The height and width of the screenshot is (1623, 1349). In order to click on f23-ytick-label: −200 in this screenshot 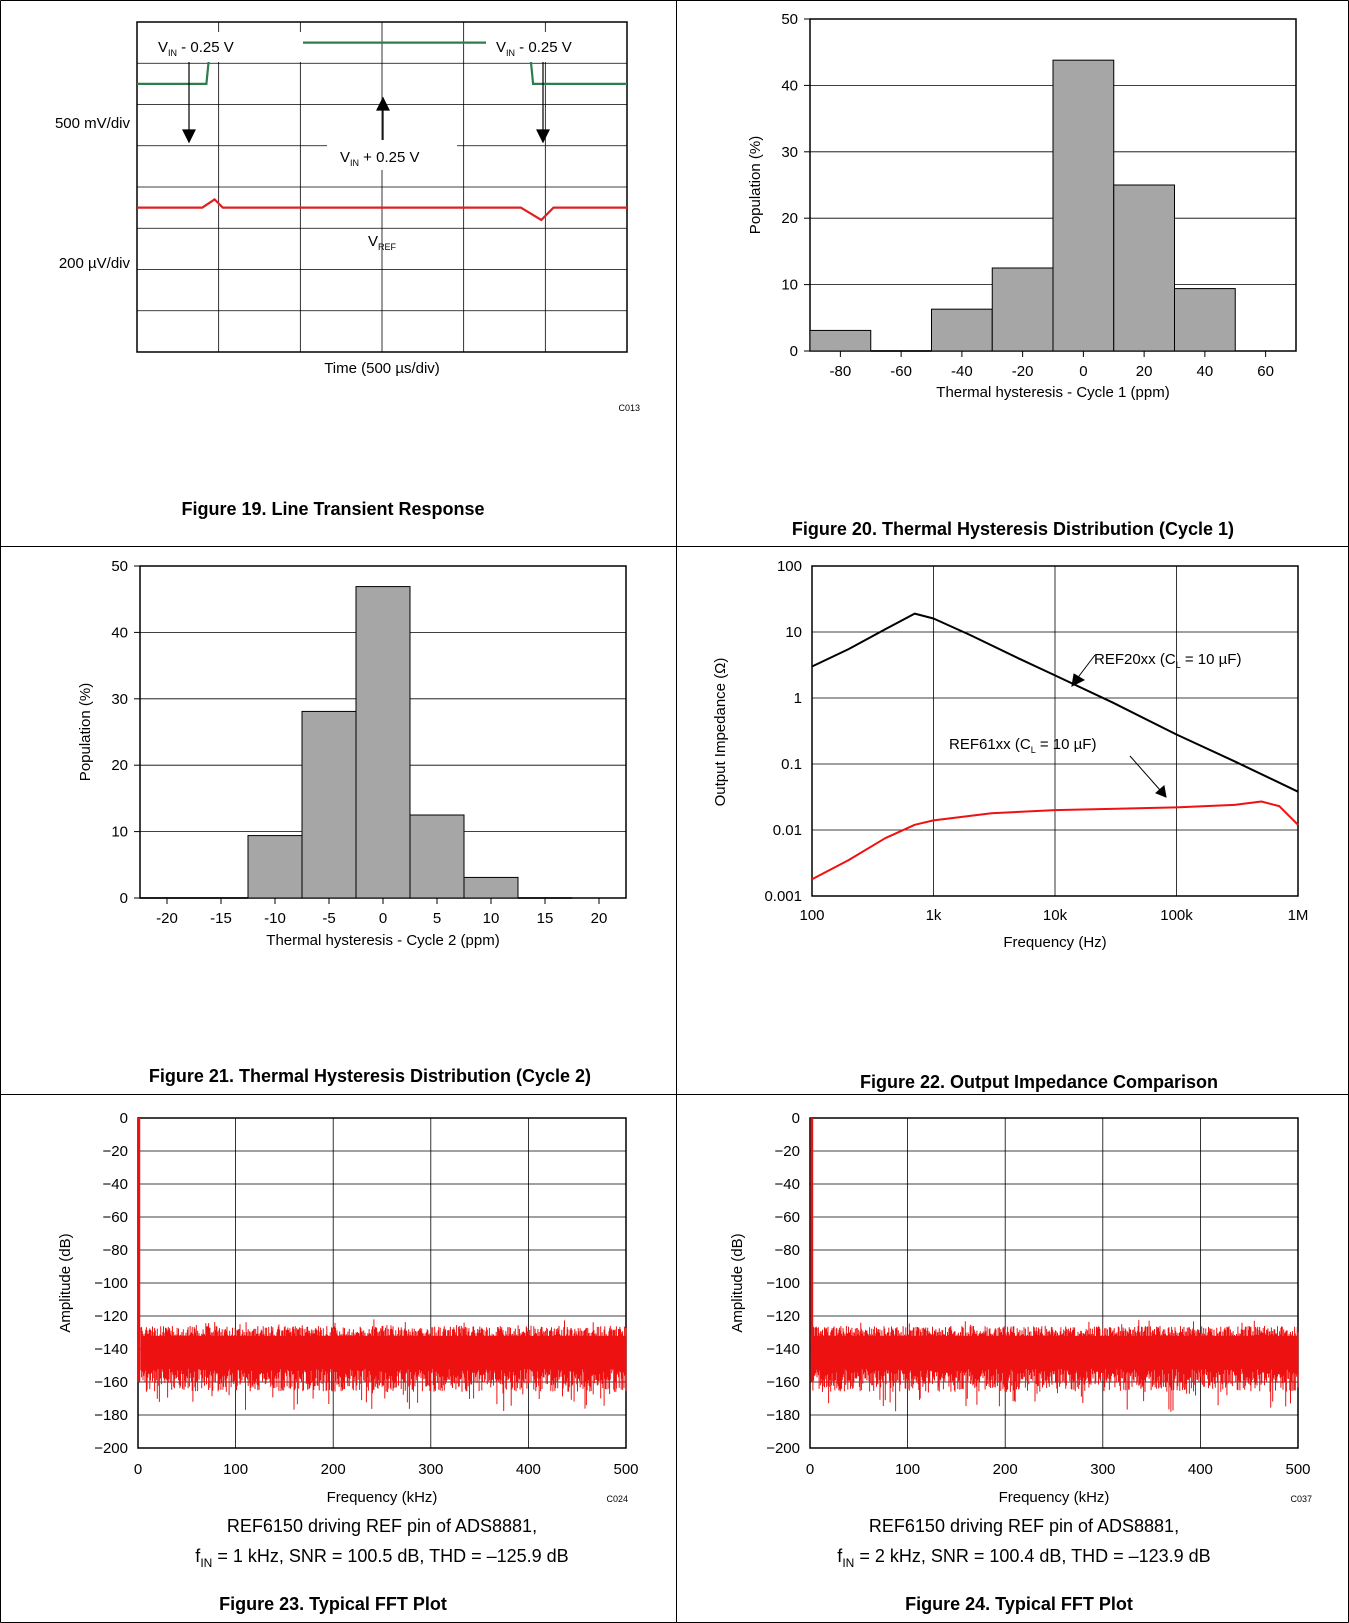, I will do `click(111, 1448)`.